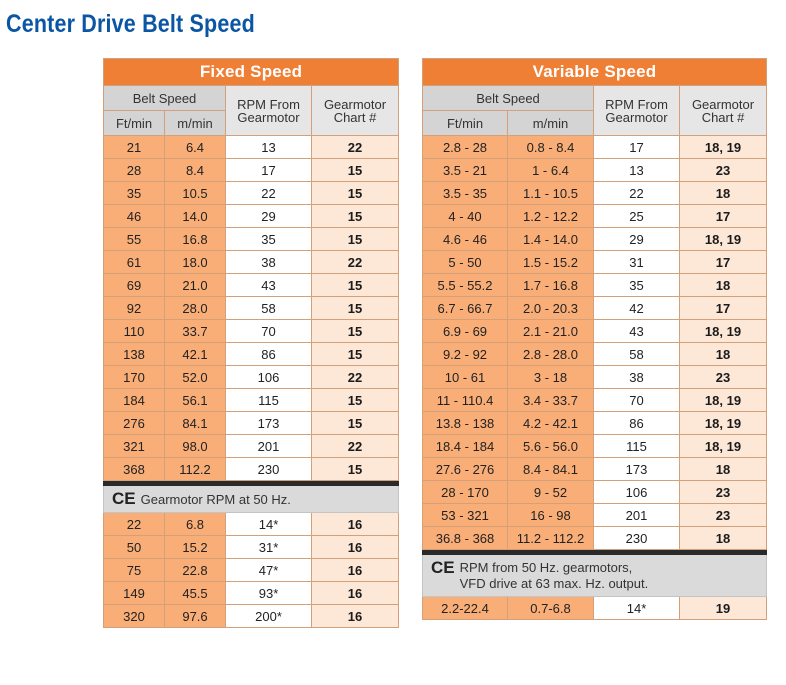 Image resolution: width=786 pixels, height=685 pixels. What do you see at coordinates (134, 262) in the screenshot?
I see `ft-min-cell: 61` at bounding box center [134, 262].